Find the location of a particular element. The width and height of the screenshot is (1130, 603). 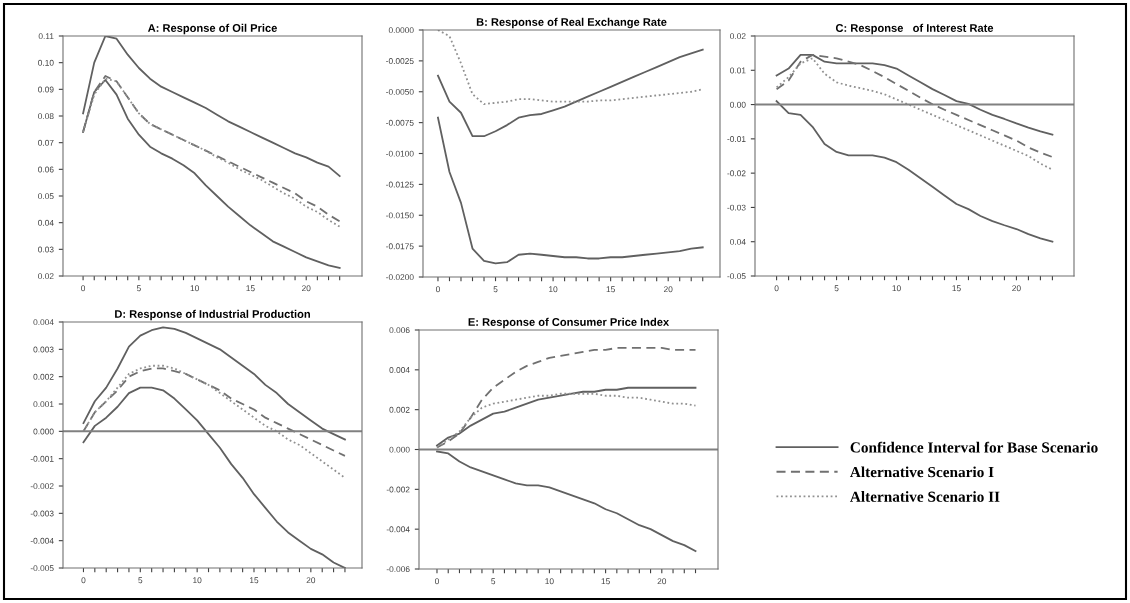

y-tick-label: -0.001 is located at coordinates (42, 458).